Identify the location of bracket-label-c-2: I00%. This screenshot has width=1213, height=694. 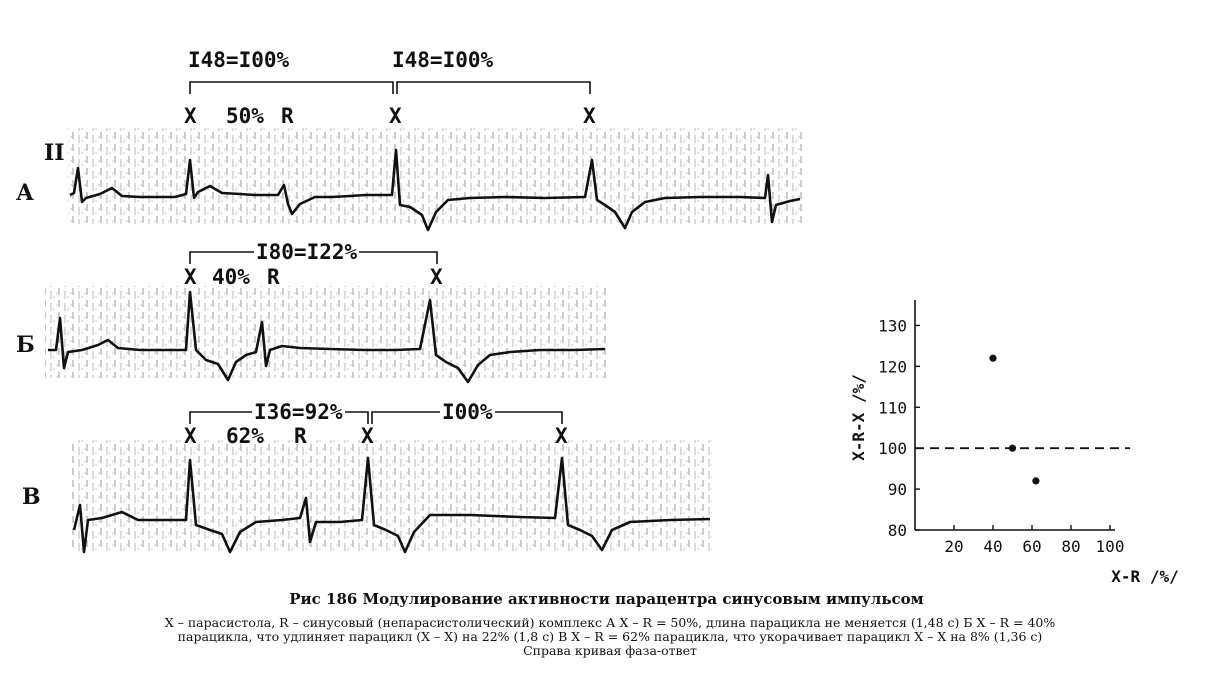
(467, 412).